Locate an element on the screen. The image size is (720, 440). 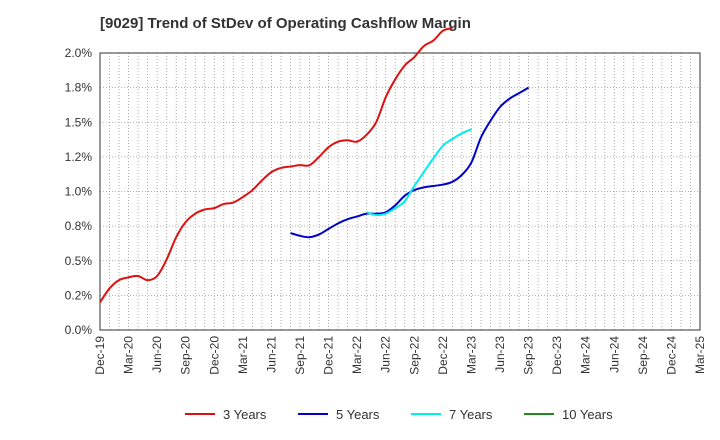
x-tick-label: Sep-22 is located at coordinates (414, 355).